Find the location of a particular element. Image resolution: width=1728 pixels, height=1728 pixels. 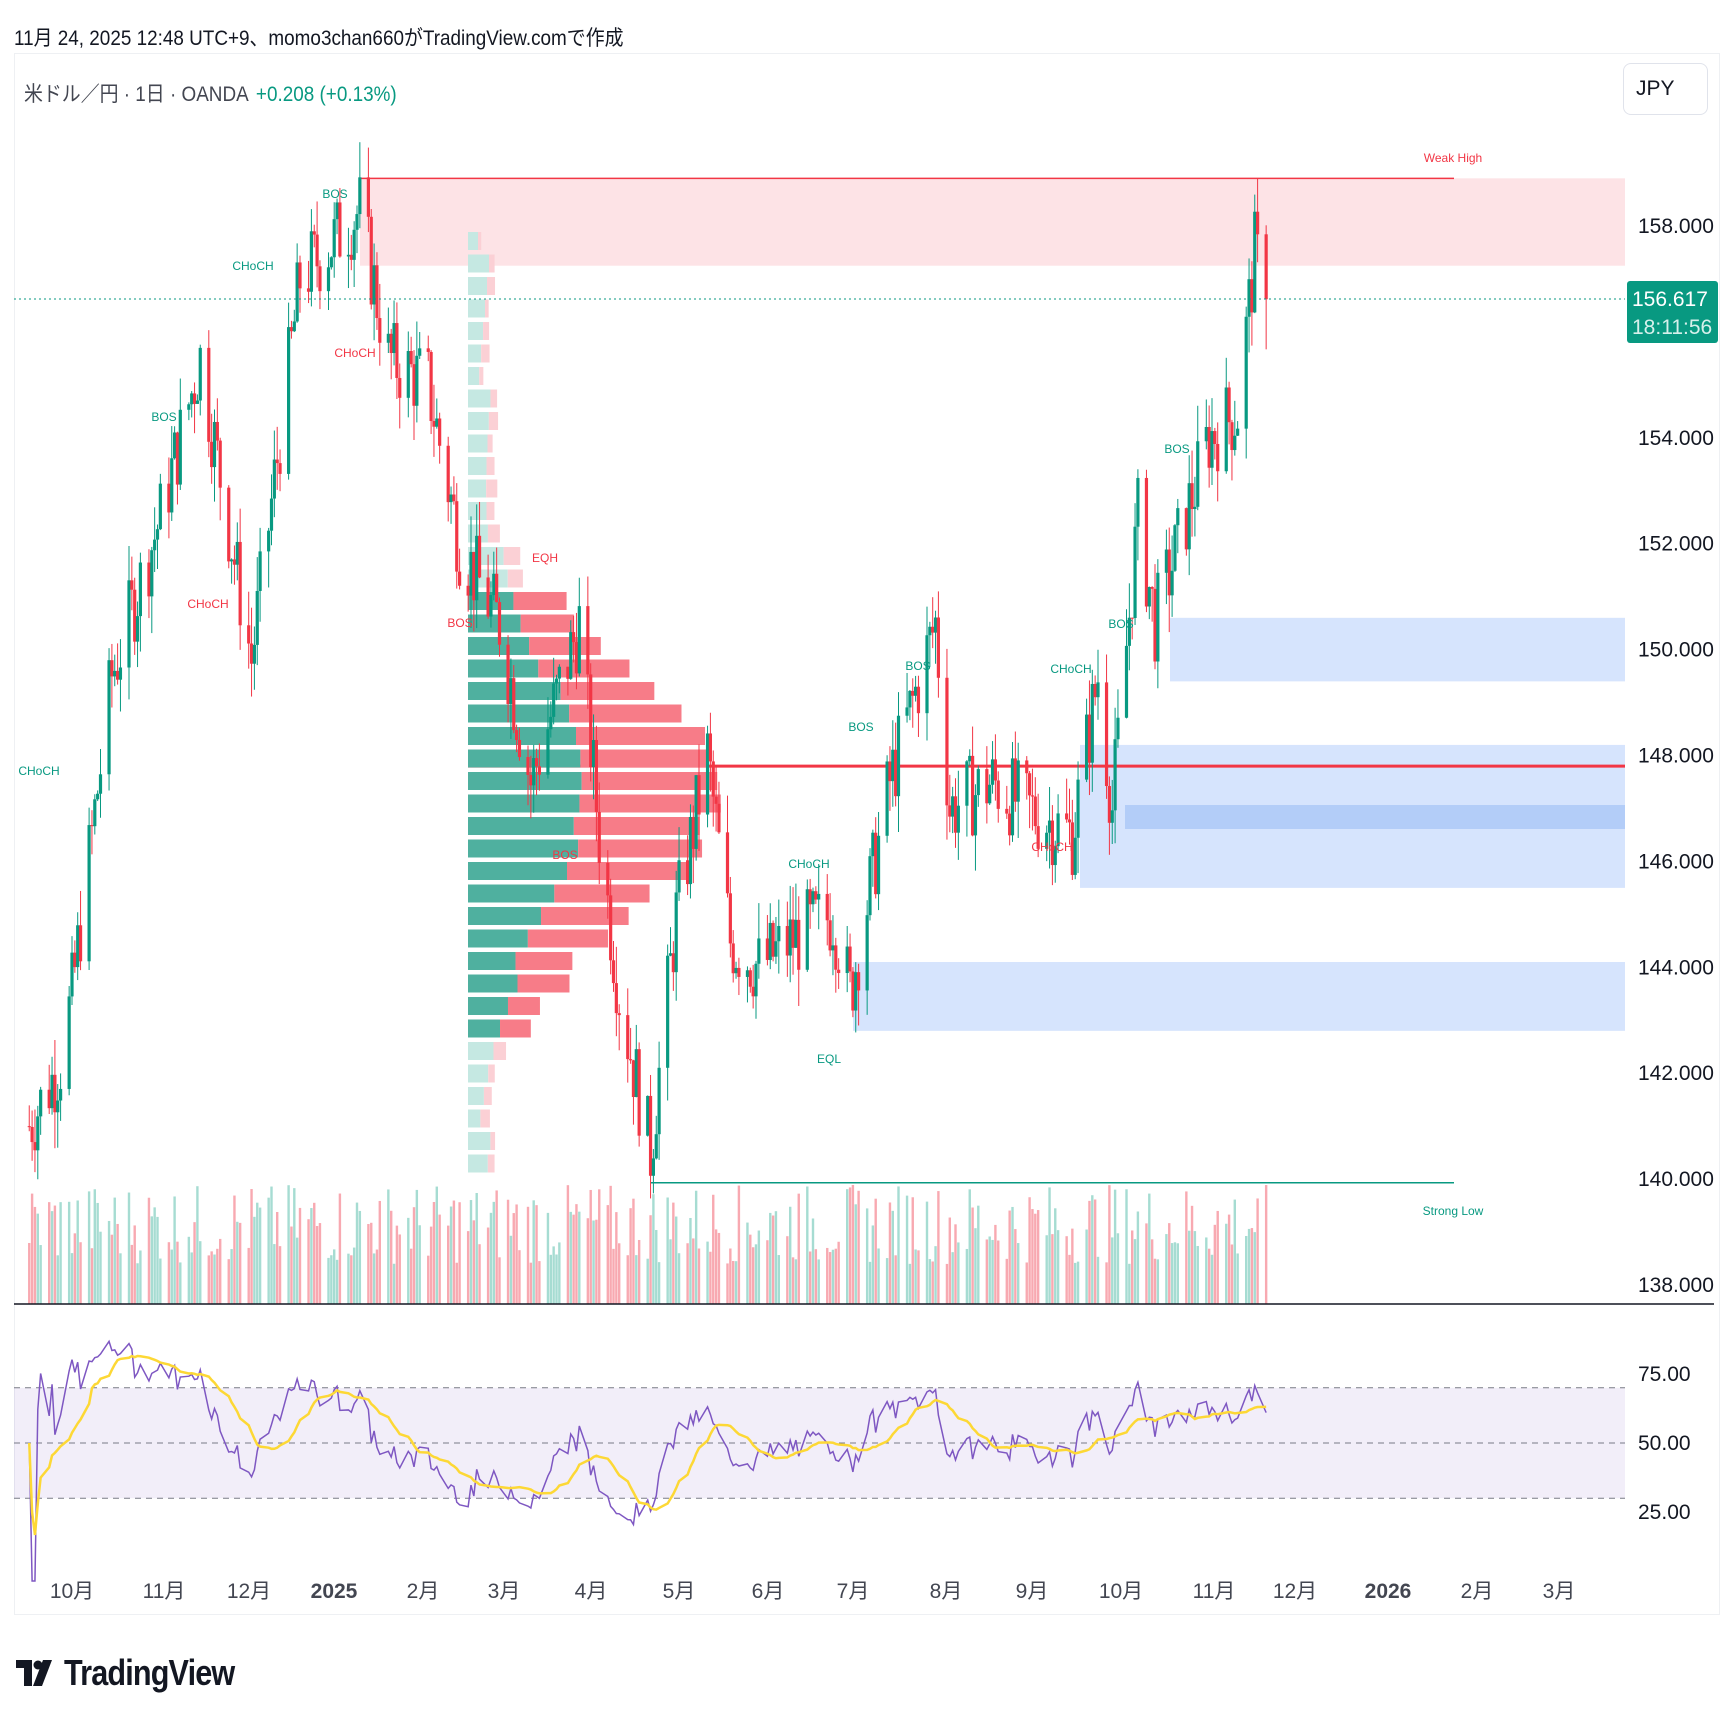

price-tick: 140.000 is located at coordinates (1676, 1179).